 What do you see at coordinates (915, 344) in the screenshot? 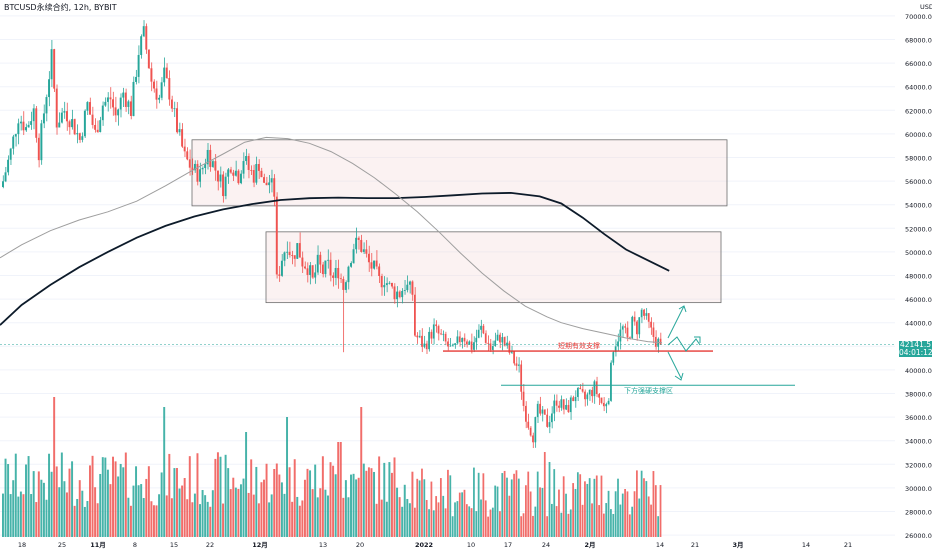
I see `last-price-tag: 42141.5` at bounding box center [915, 344].